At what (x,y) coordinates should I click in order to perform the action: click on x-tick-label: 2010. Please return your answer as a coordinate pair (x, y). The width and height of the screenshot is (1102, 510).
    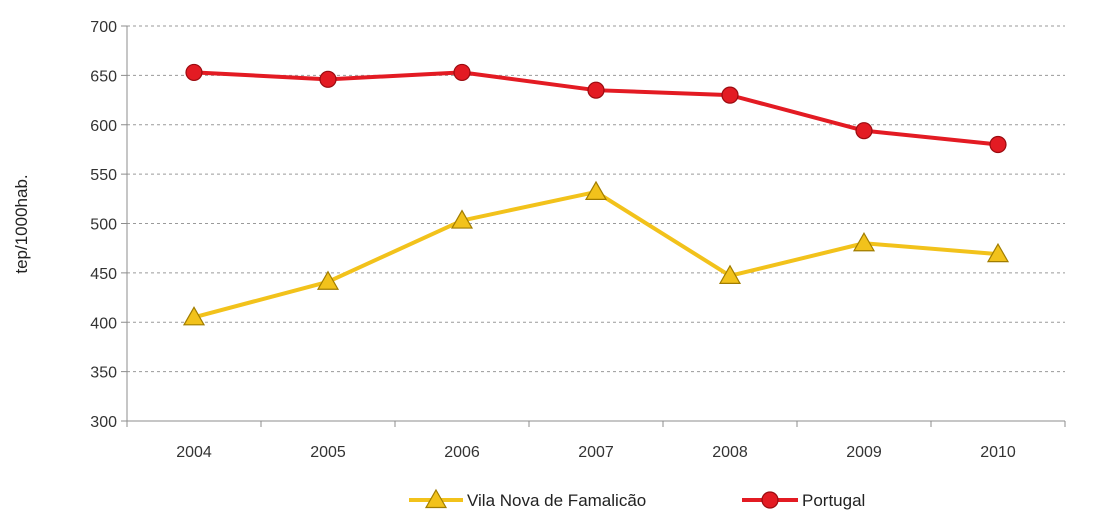
    Looking at the image, I should click on (998, 452).